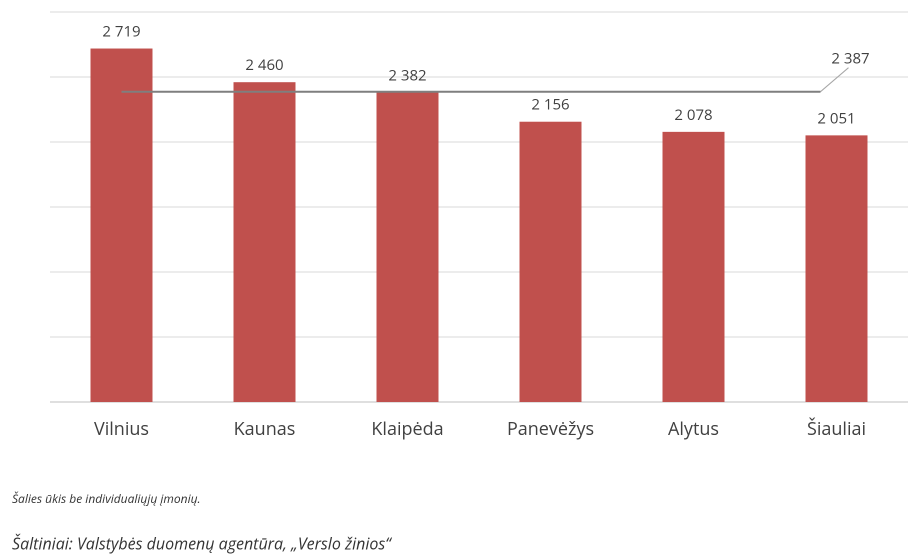 This screenshot has height=557, width=918. I want to click on x-tick-label: Kaunas, so click(265, 429).